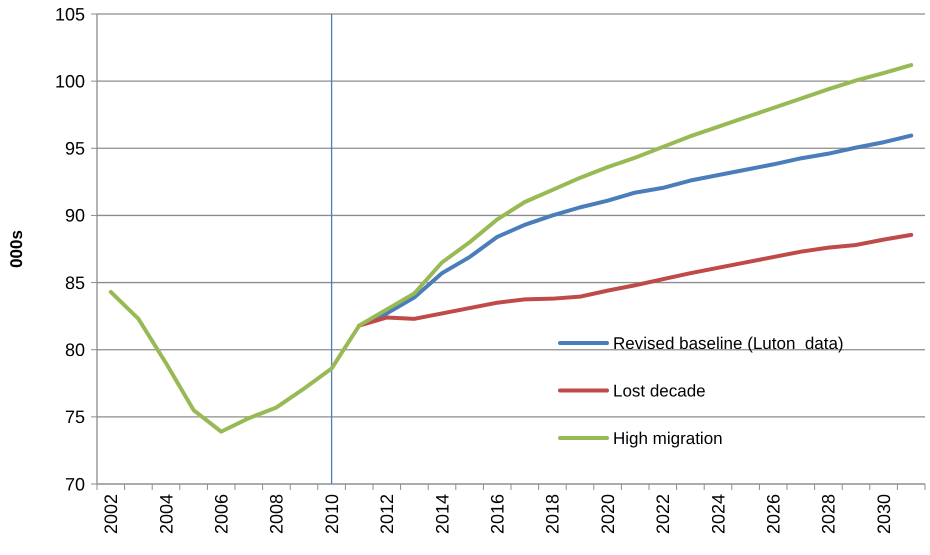  Describe the element at coordinates (663, 514) in the screenshot. I see `x-tick-label: 2022` at that location.